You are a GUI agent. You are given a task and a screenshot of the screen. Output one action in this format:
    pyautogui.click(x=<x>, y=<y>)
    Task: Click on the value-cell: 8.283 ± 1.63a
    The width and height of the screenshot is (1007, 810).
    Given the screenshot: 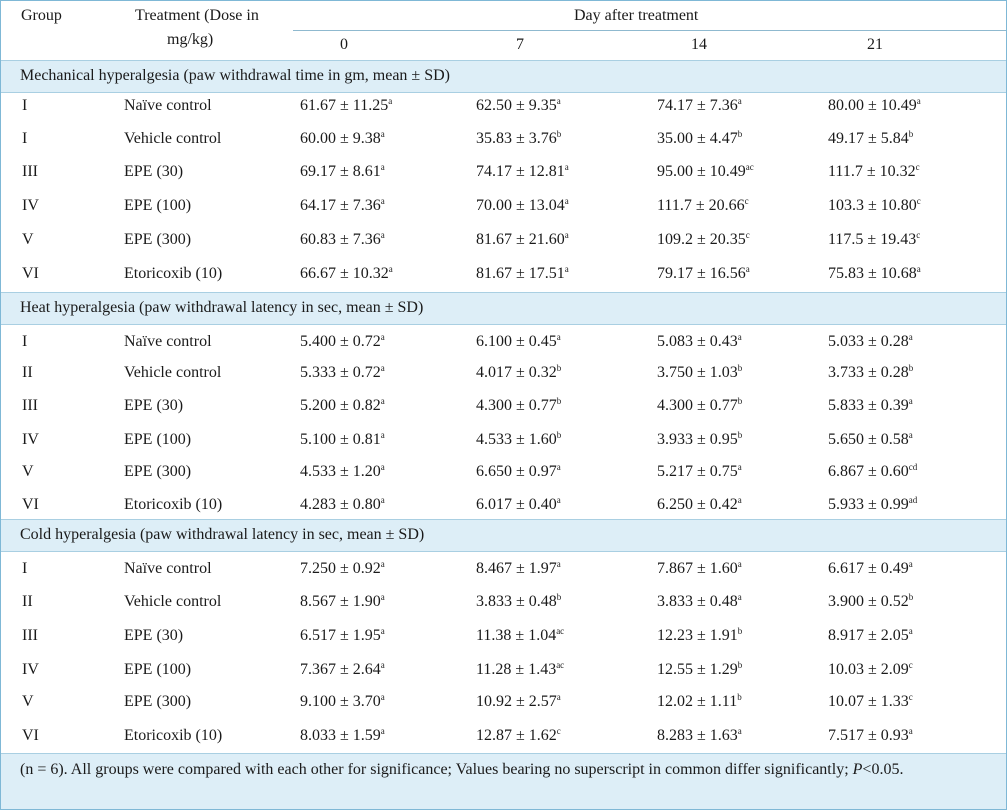 What is the action you would take?
    pyautogui.click(x=699, y=736)
    